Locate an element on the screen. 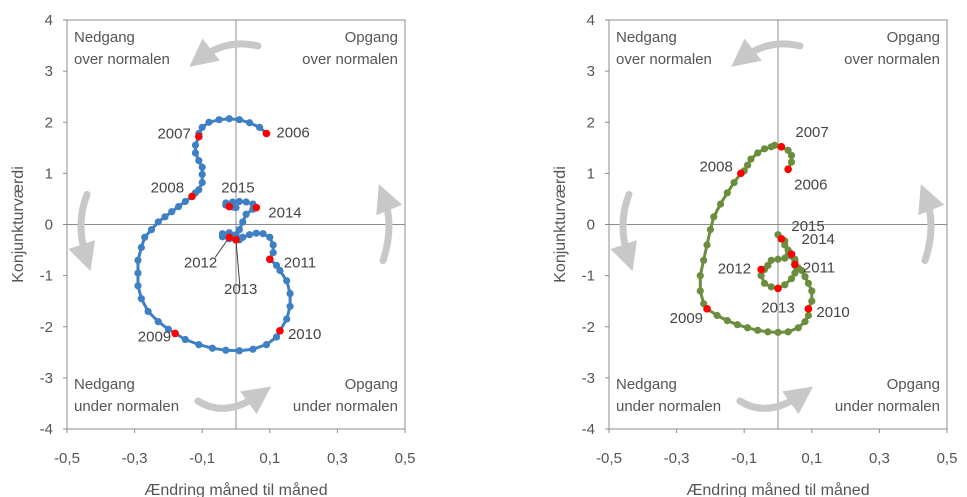 The image size is (967, 497). quadrant-label-top-right: Opgang is located at coordinates (913, 37).